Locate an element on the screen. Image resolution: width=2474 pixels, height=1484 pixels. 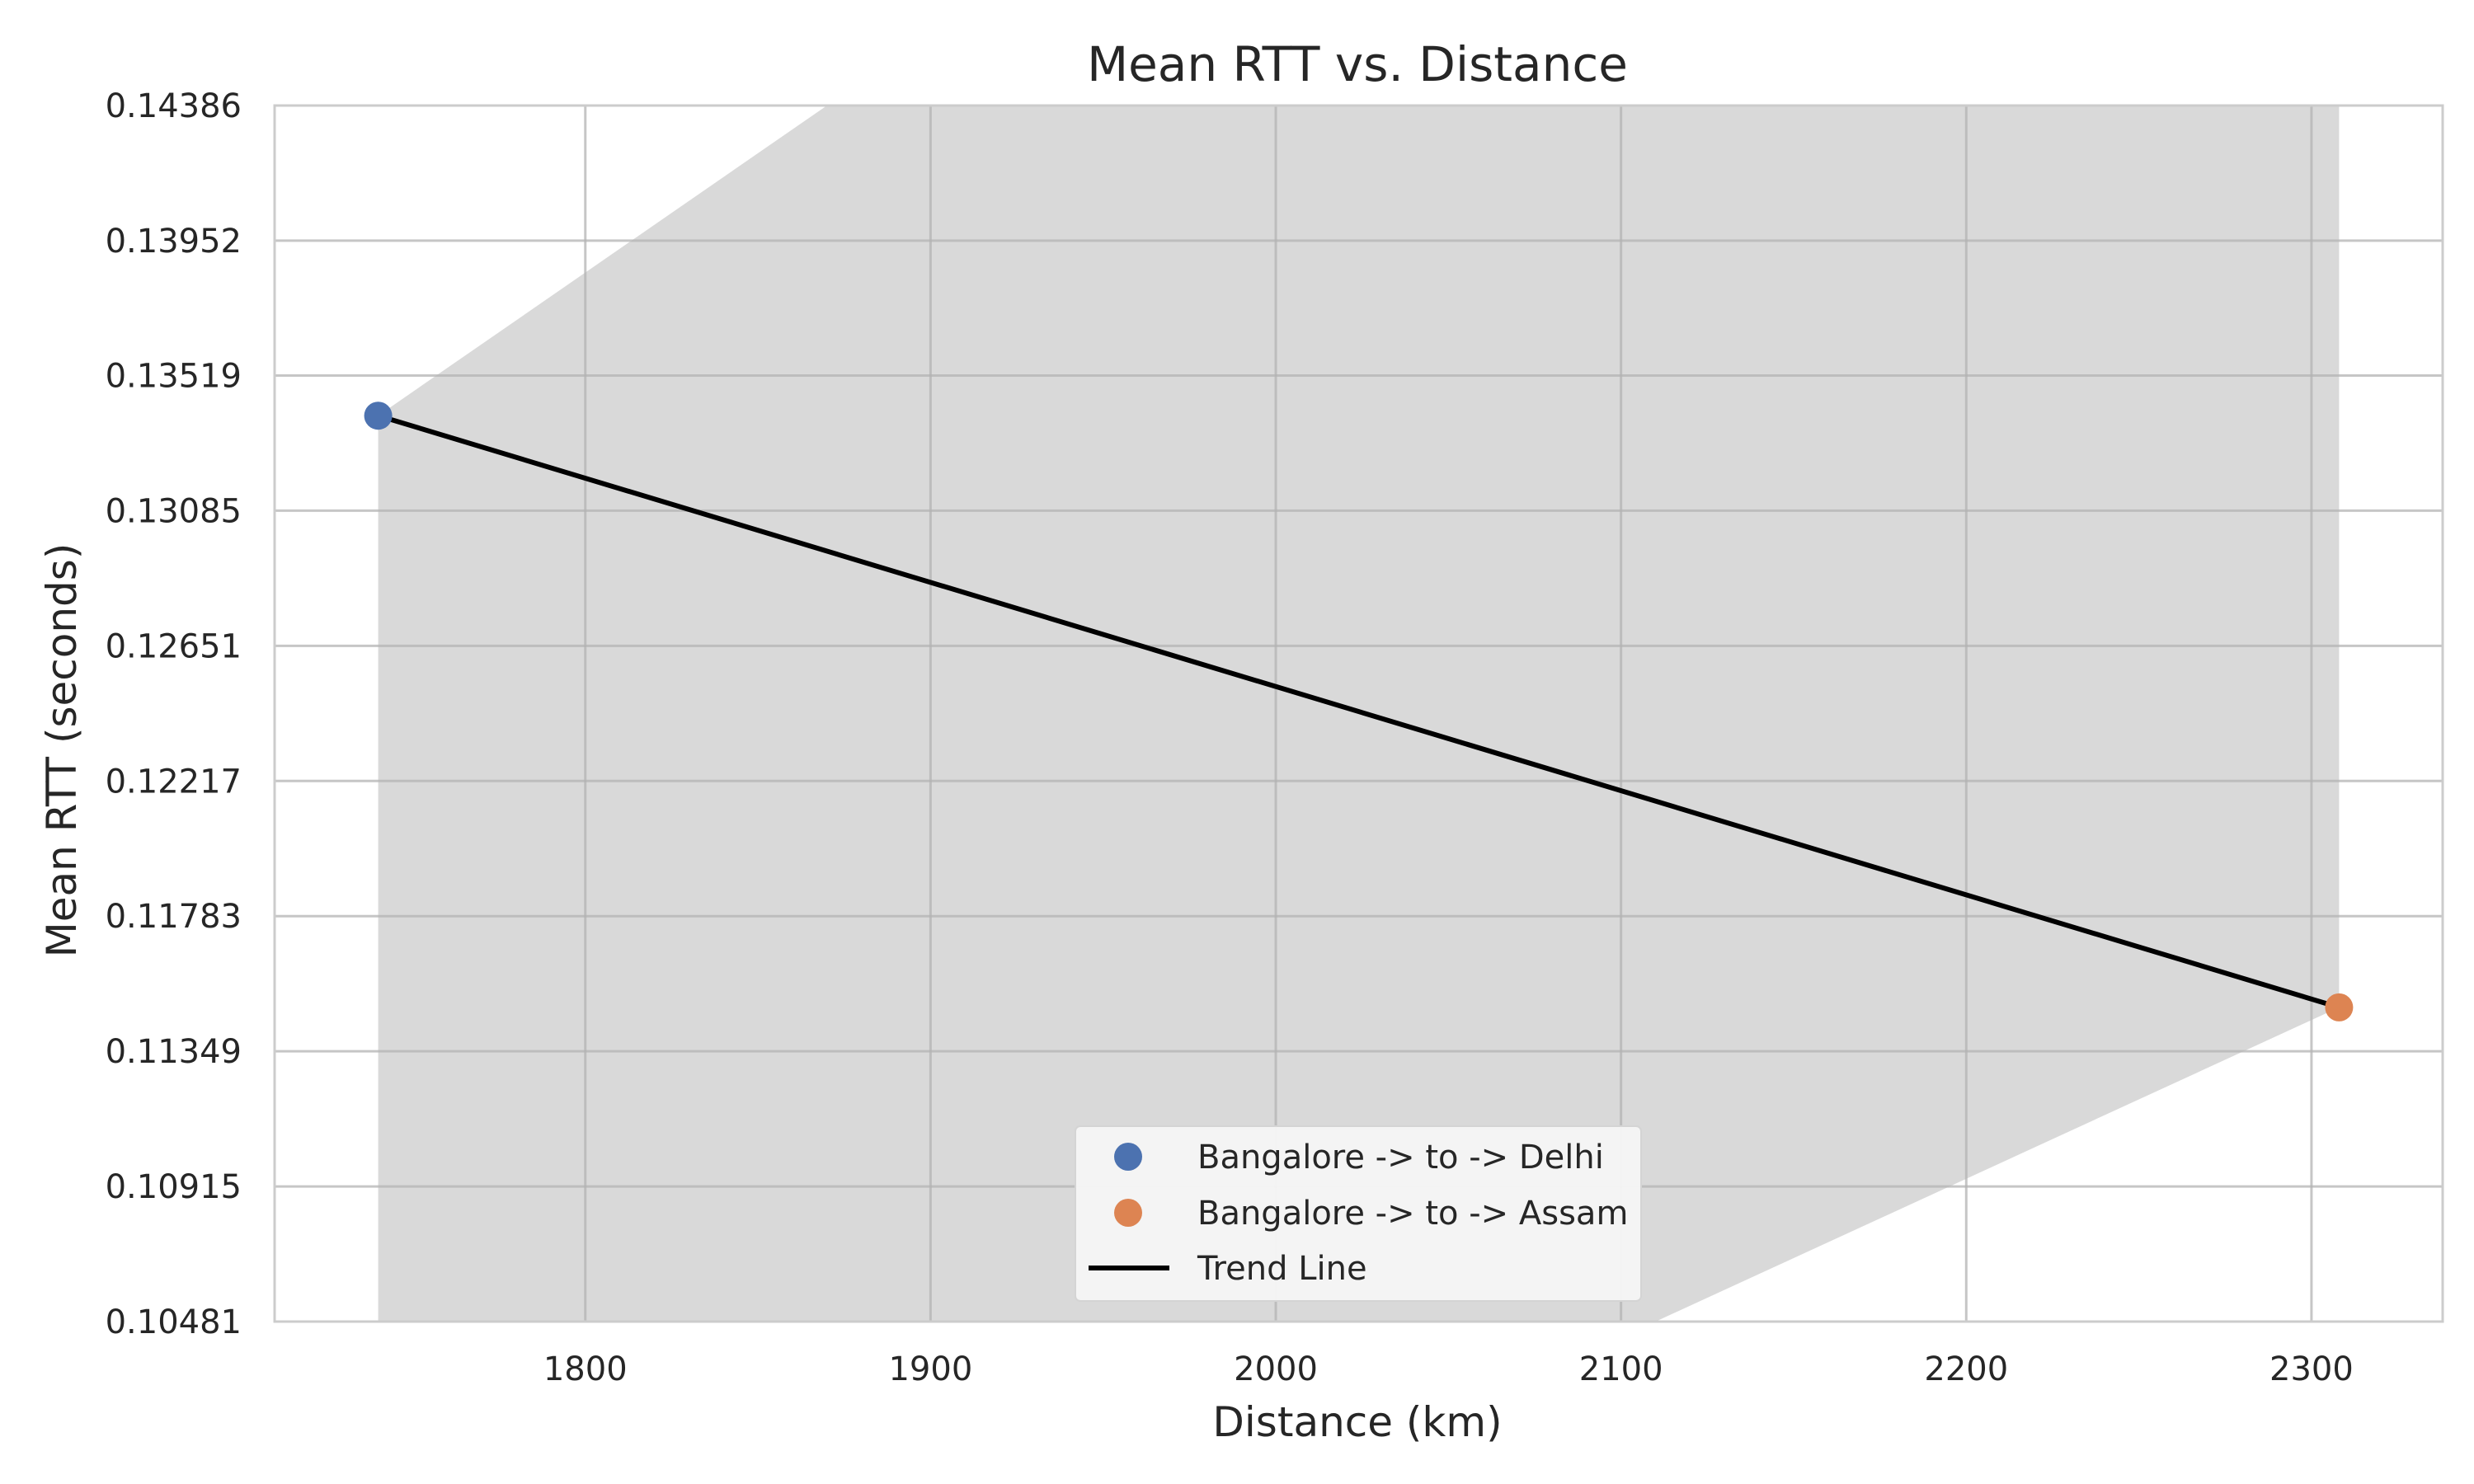
y-tick-label: 0.13952 is located at coordinates (174, 242).